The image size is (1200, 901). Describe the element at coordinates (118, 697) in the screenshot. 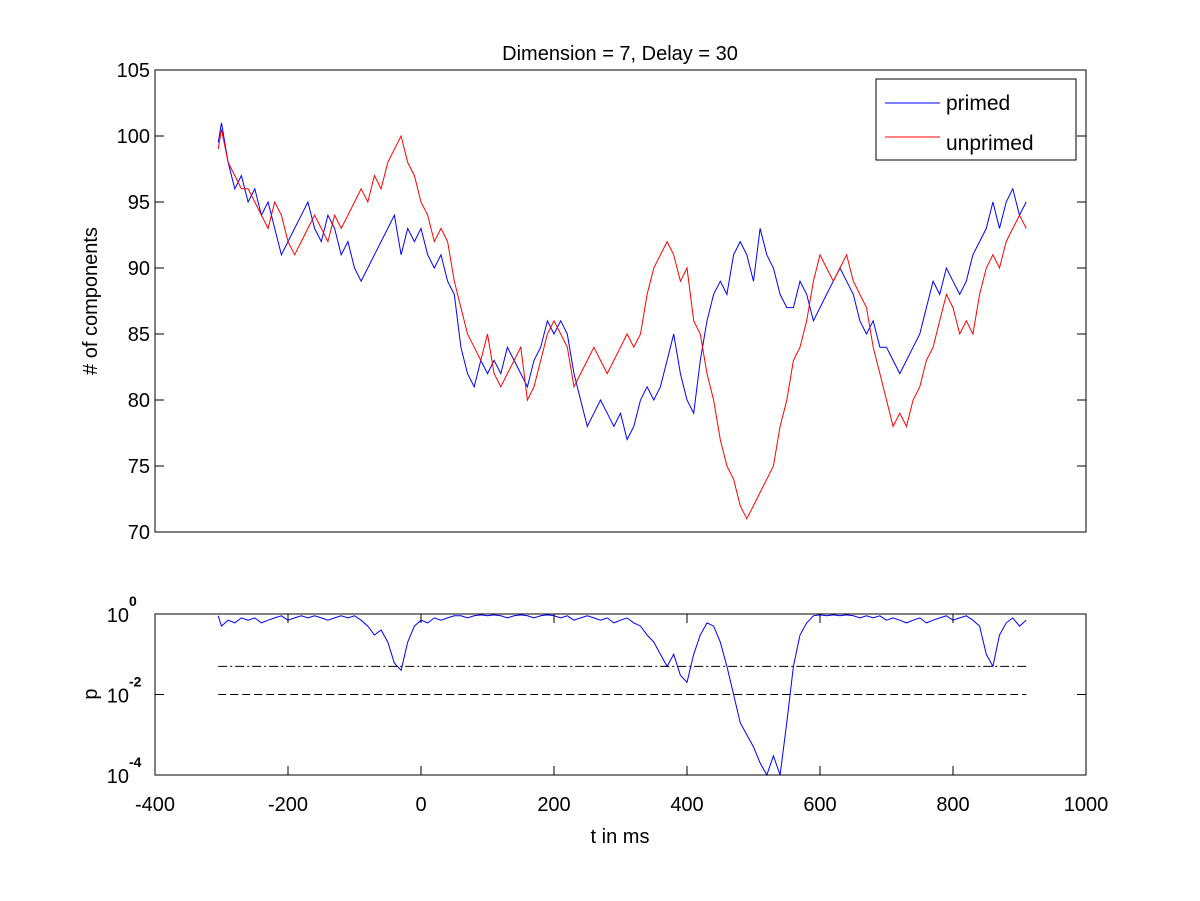

I see `bottom-ytick-base-1: 10` at that location.